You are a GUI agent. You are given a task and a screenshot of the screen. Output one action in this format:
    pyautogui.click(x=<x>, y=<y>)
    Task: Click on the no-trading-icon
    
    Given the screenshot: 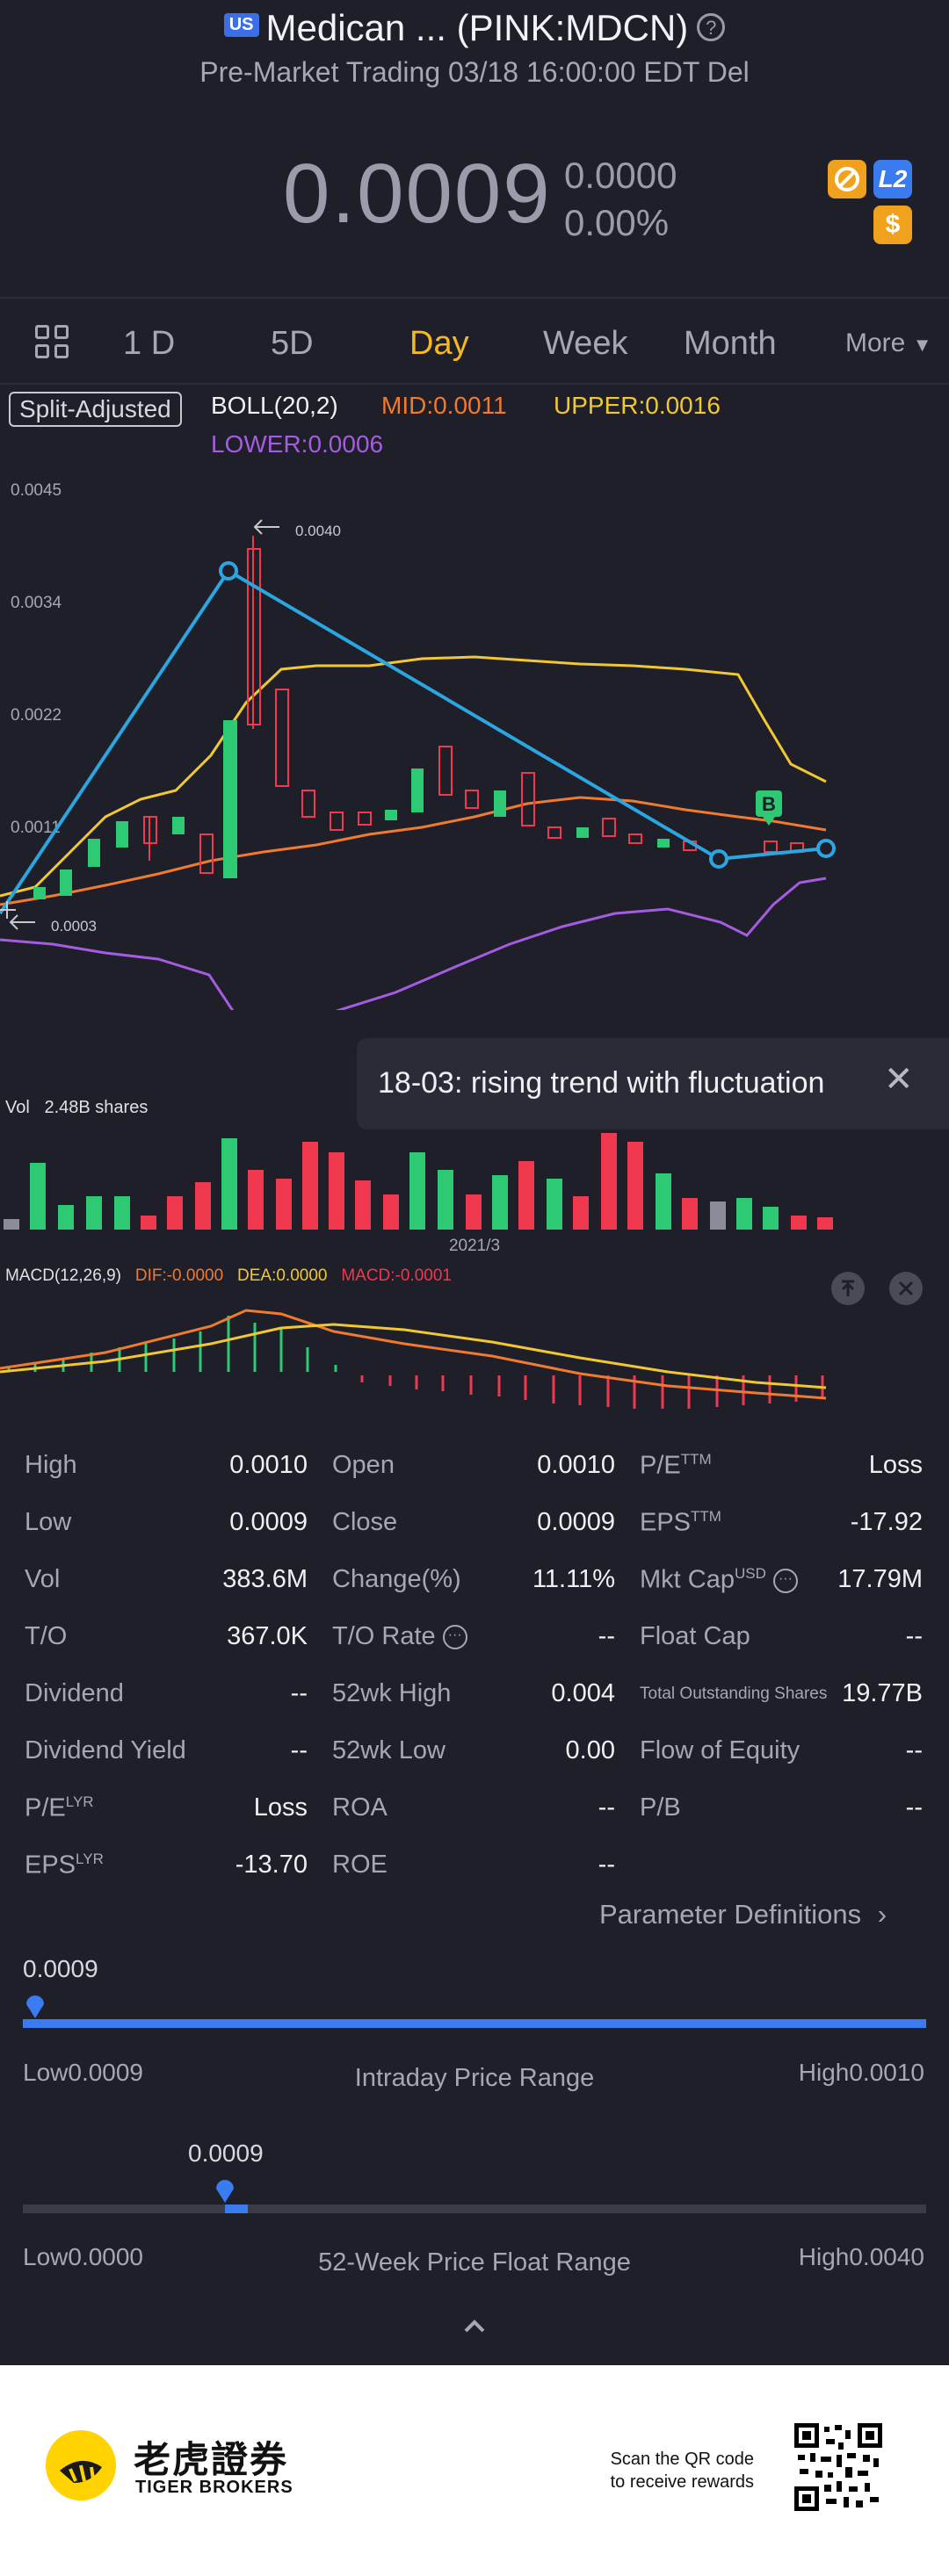 What is the action you would take?
    pyautogui.click(x=847, y=179)
    